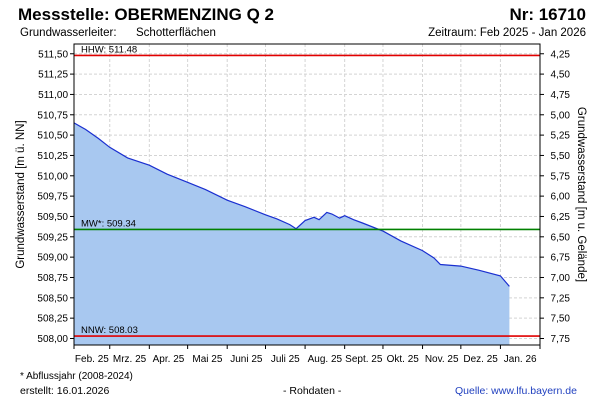 This screenshot has width=600, height=400. What do you see at coordinates (52, 197) in the screenshot?
I see `y-tick-label: 509,75` at bounding box center [52, 197].